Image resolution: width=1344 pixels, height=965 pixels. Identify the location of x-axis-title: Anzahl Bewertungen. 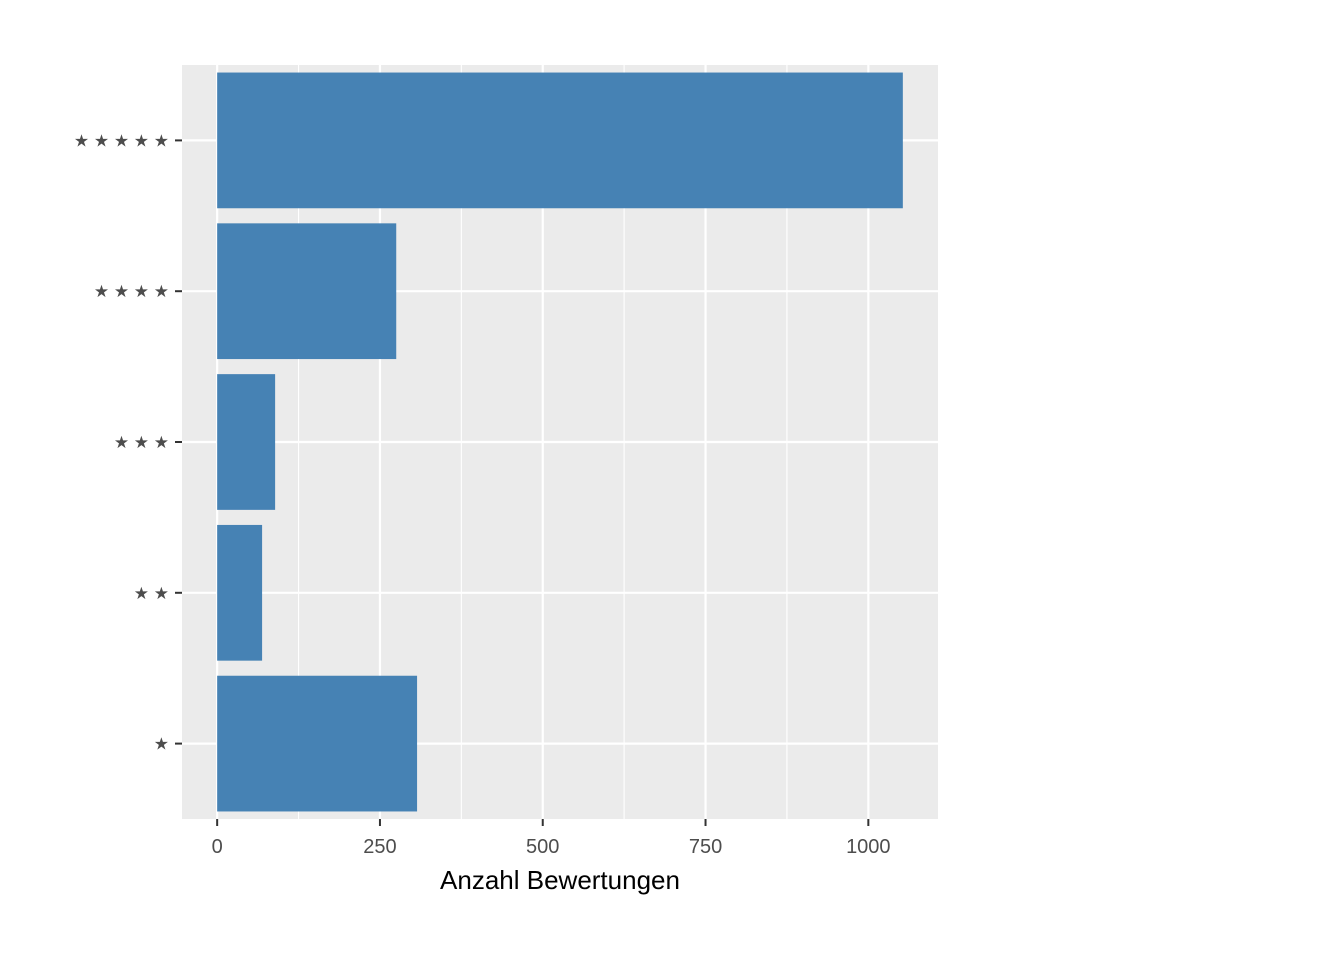
(560, 880).